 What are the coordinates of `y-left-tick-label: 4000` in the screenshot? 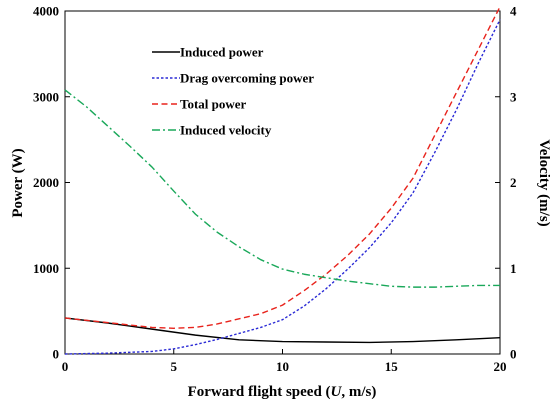 It's located at (46, 11).